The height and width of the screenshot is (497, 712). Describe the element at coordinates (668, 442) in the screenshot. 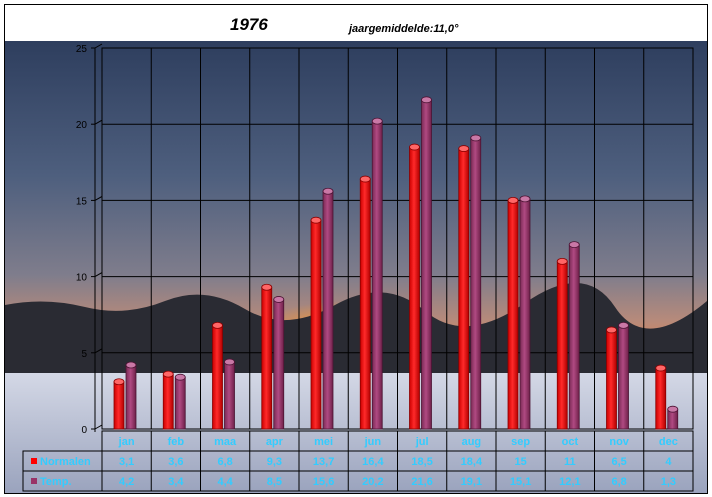

I see `x-tick-label: dec` at that location.